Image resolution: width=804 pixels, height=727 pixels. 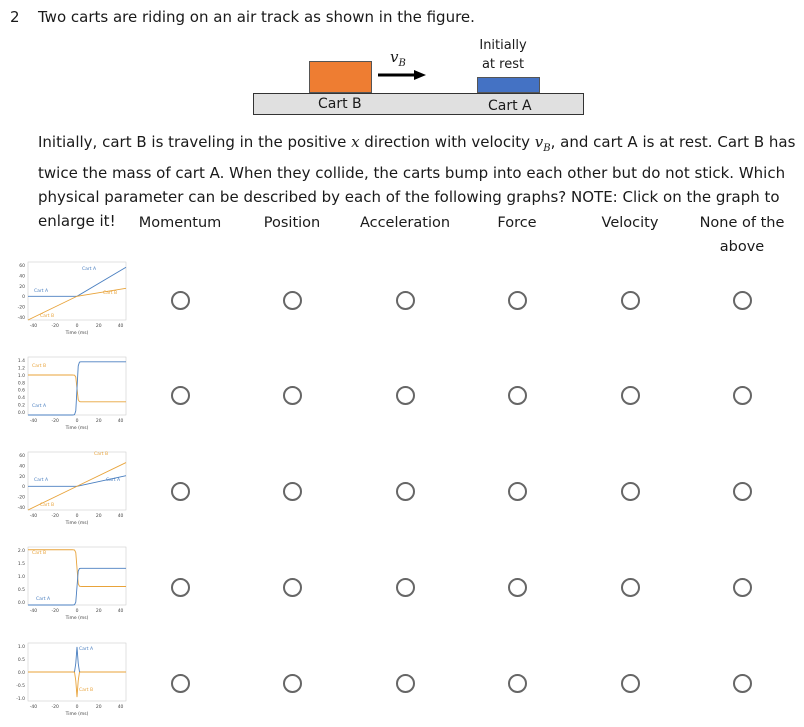 What do you see at coordinates (23, 297) in the screenshot?
I see `y-tick-label: 0` at bounding box center [23, 297].